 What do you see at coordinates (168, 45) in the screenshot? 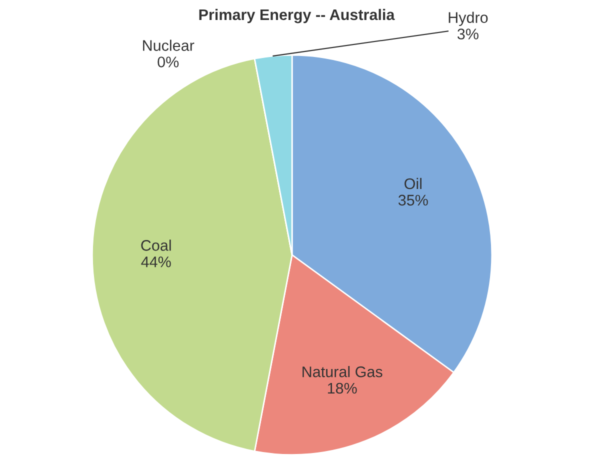
I see `category-label: Nuclear` at bounding box center [168, 45].